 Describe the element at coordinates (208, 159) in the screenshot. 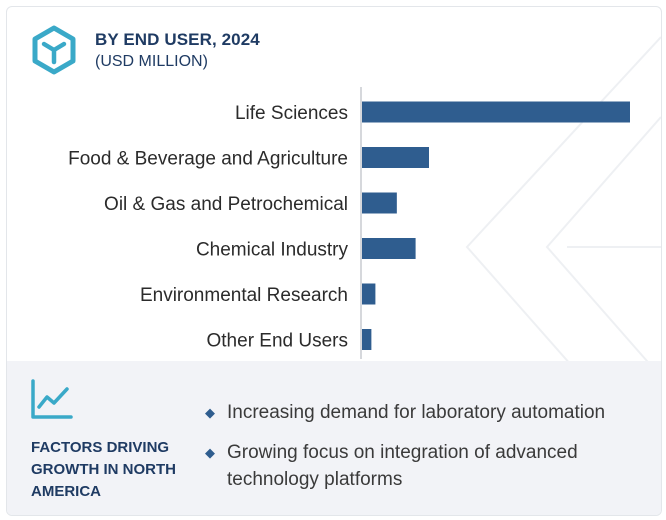

I see `category-label: Food & Beverage and Agriculture` at that location.